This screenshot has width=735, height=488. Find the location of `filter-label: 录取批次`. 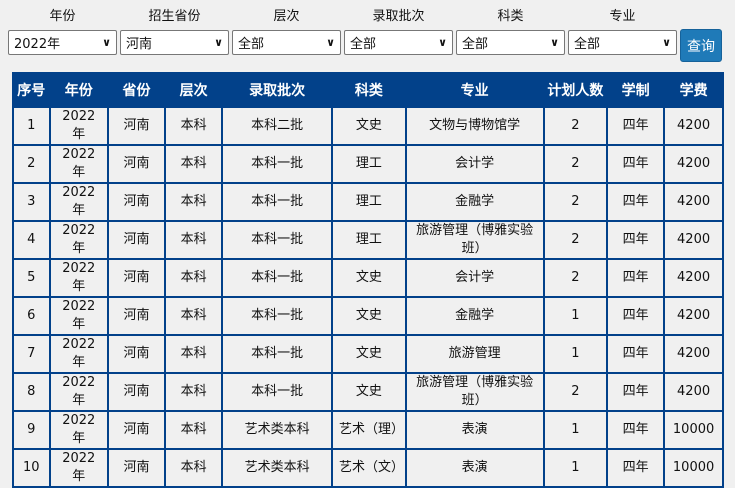

filter-label: 录取批次 is located at coordinates (398, 16).